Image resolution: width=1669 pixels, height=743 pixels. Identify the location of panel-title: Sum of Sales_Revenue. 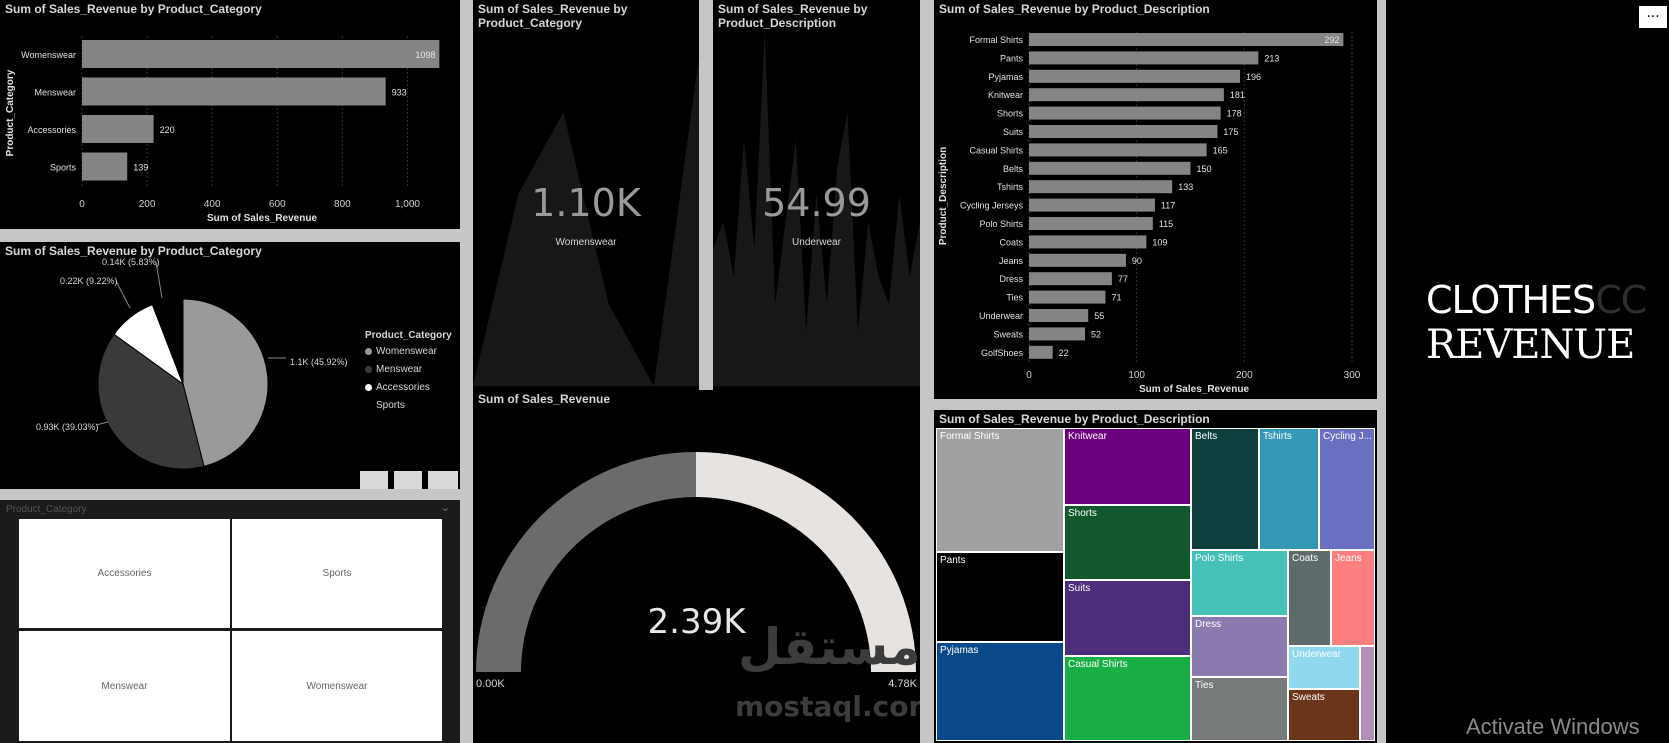
(544, 399).